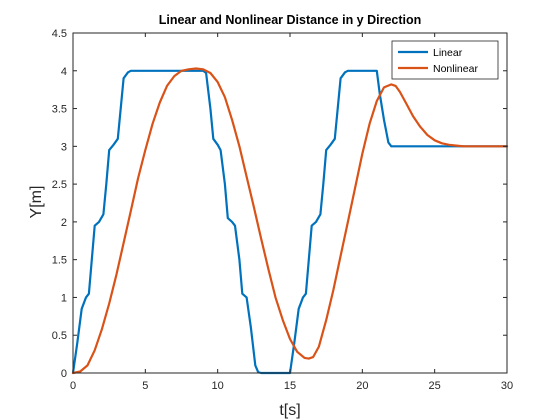  I want to click on x-tick-label: 25, so click(435, 386).